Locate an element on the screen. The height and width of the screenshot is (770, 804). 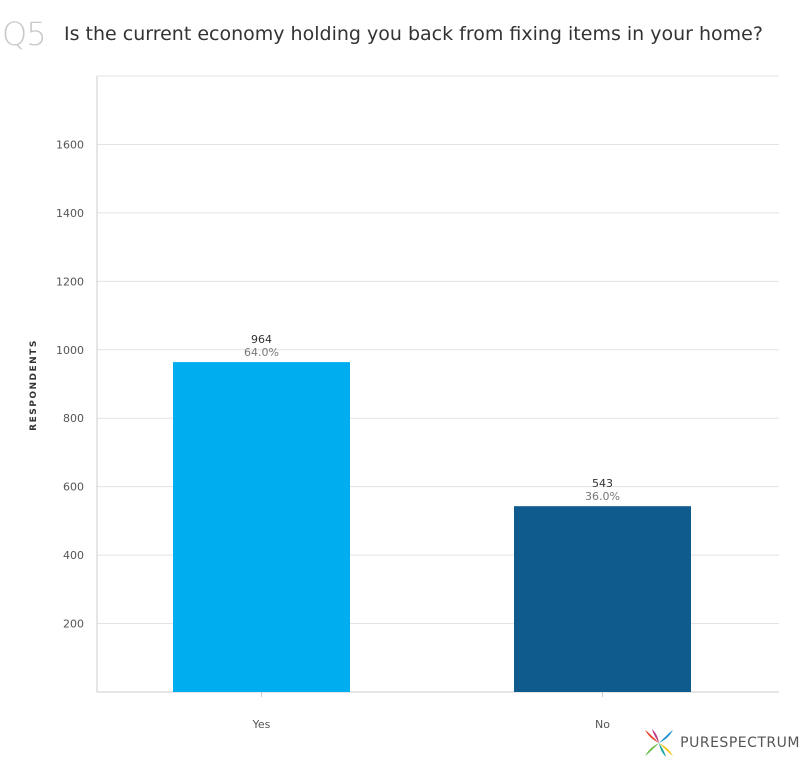
brand-logo: PURESPECTRUM is located at coordinates (721, 743).